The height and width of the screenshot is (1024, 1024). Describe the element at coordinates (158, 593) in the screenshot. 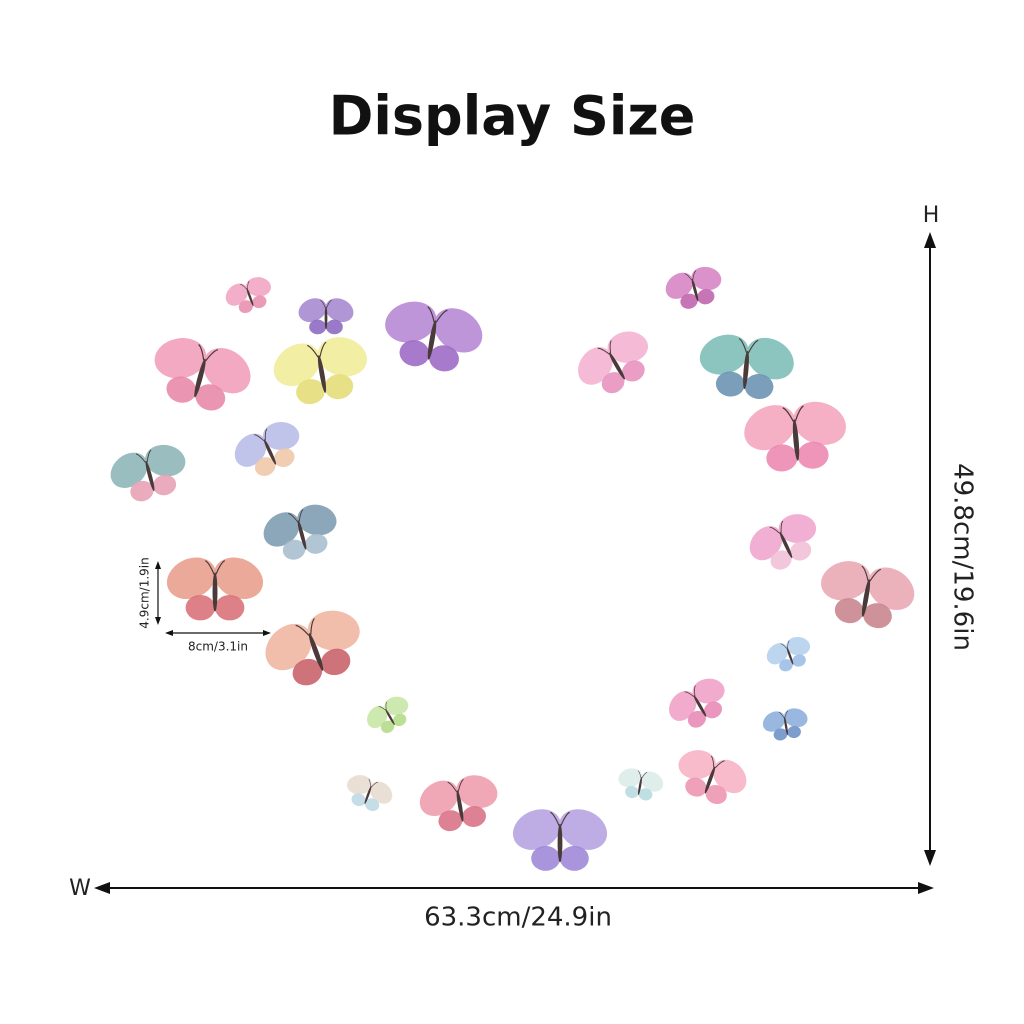

I see `arrow-head` at that location.